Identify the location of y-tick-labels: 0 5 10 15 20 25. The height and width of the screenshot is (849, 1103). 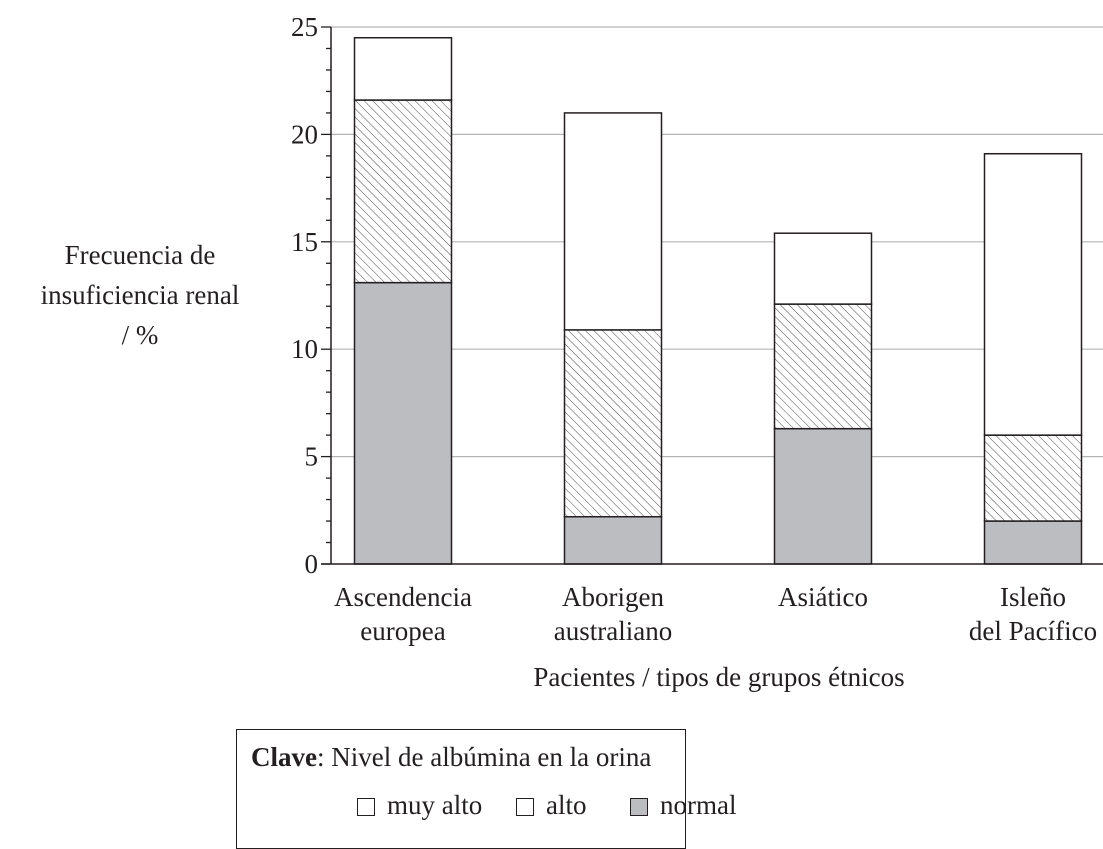
(304, 295).